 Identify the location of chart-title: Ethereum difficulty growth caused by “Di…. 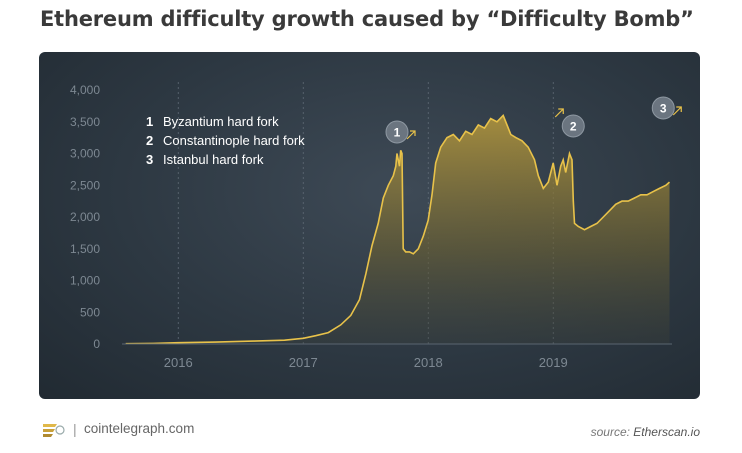
(367, 19).